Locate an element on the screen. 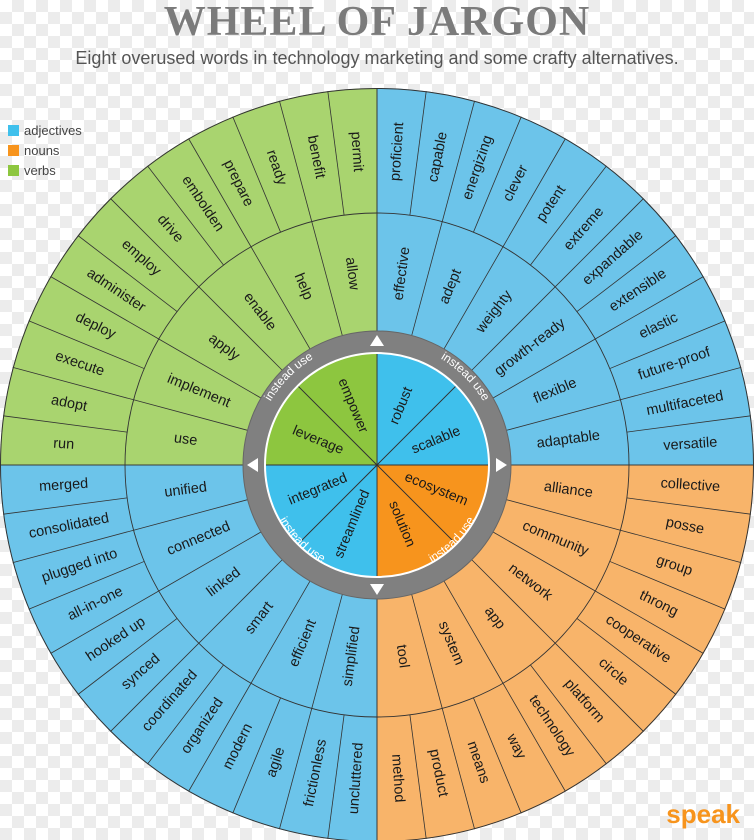 The height and width of the screenshot is (840, 754). legend-label-adjectives: adjectives is located at coordinates (53, 130).